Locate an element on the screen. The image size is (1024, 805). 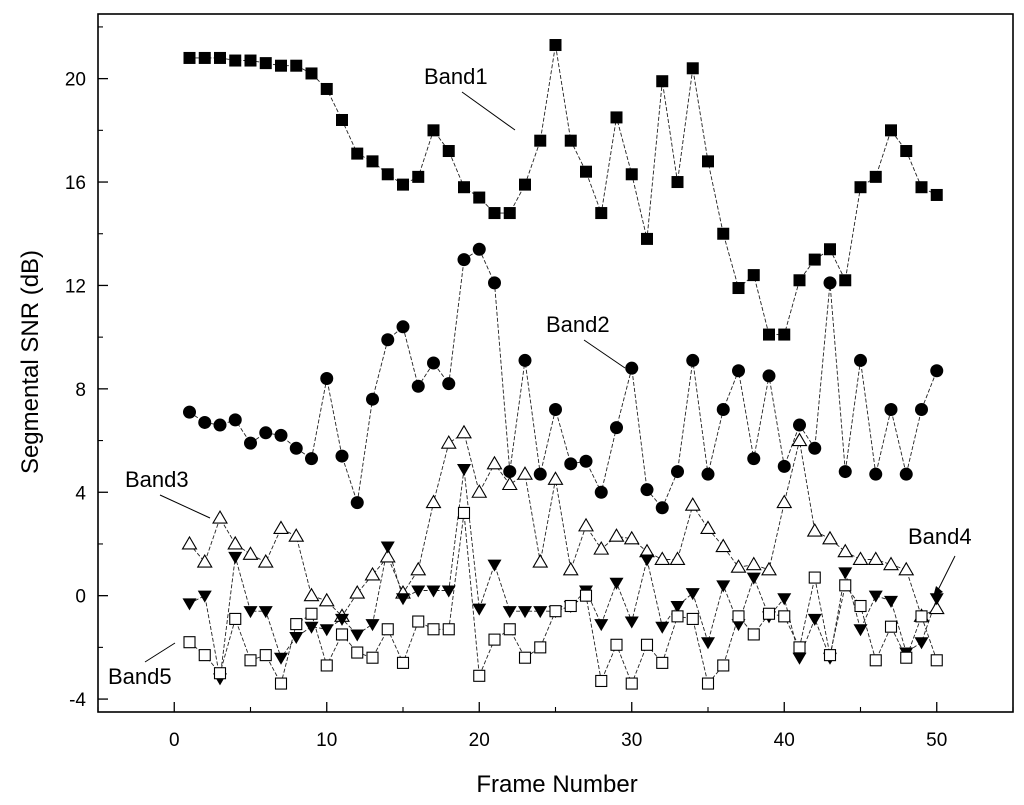
x-tick-label: 20 is located at coordinates (479, 740).